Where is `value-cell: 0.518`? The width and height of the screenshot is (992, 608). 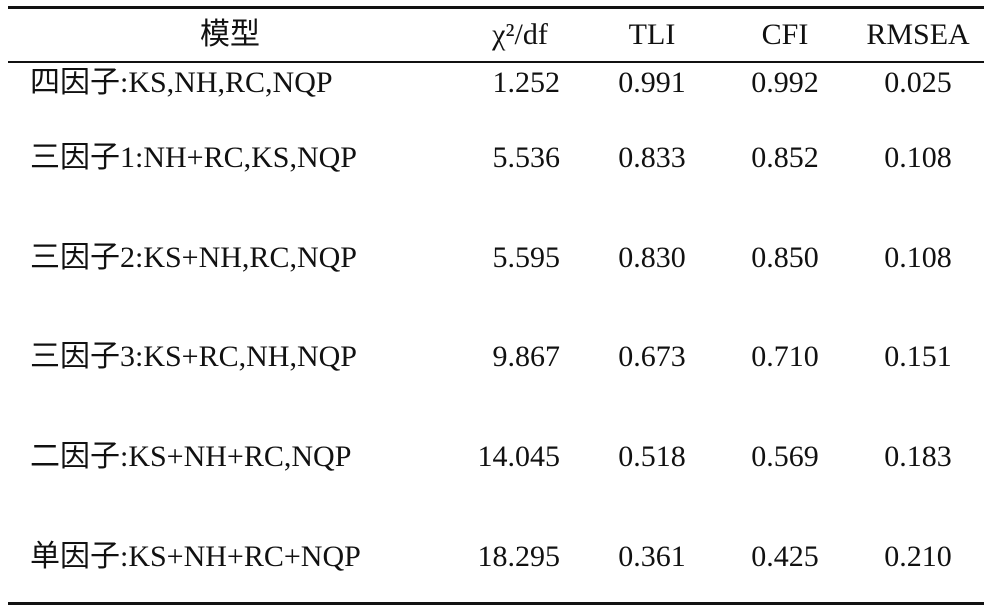 value-cell: 0.518 is located at coordinates (652, 456).